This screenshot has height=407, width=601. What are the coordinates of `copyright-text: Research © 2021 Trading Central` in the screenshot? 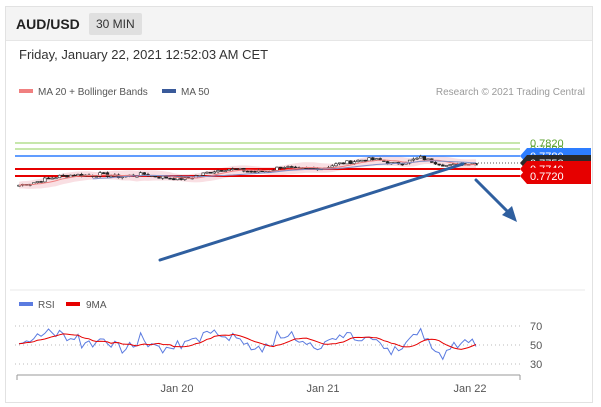 It's located at (510, 92).